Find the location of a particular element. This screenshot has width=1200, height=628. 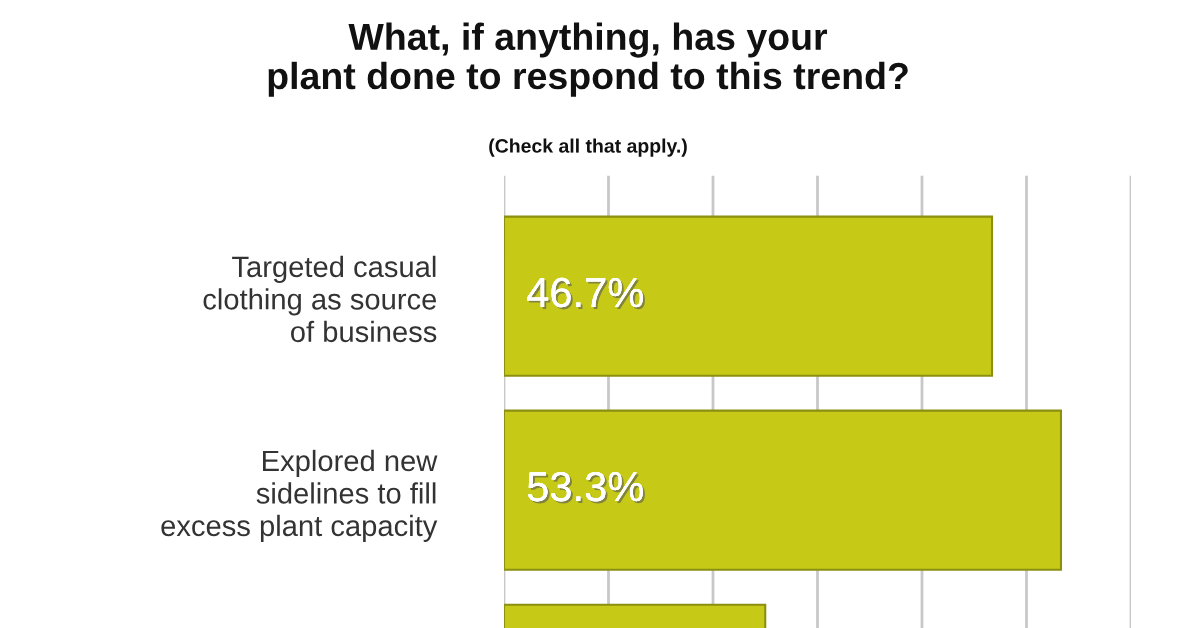

y-tick-label: Explored new sidelines to fill excess plant capacity is located at coordinates (299, 495).